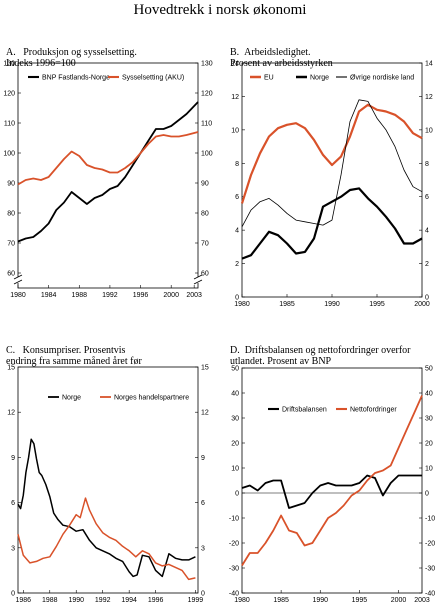  I want to click on chart-a-y-tick-label-left: 100, so click(9, 154).